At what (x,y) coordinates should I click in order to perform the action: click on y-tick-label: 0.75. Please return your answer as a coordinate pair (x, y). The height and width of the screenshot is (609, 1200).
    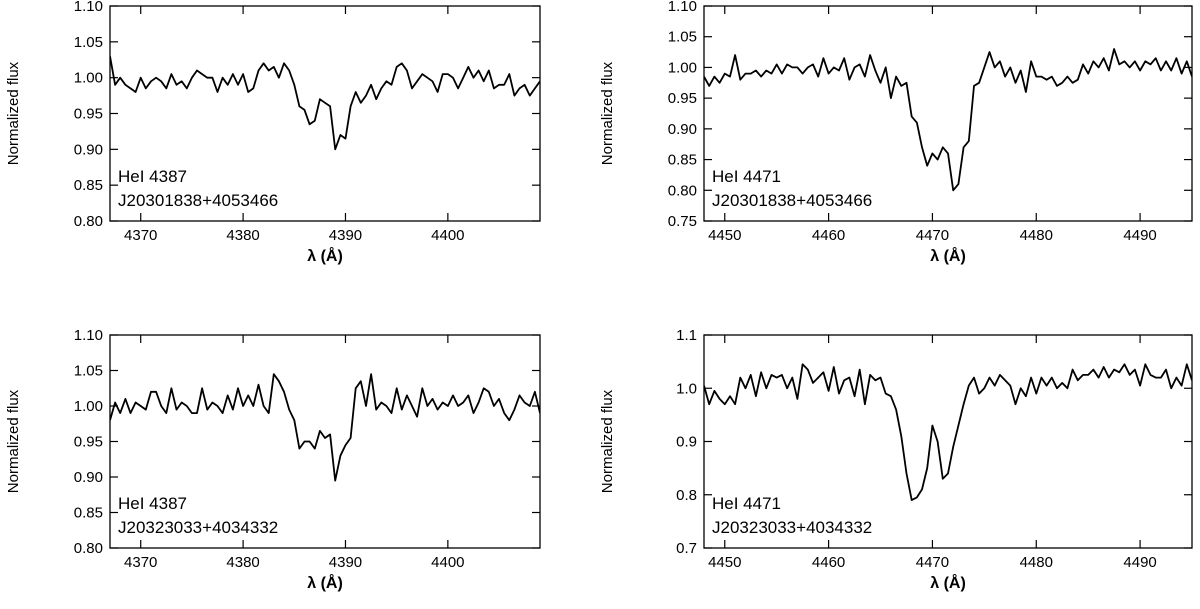
    Looking at the image, I should click on (682, 221).